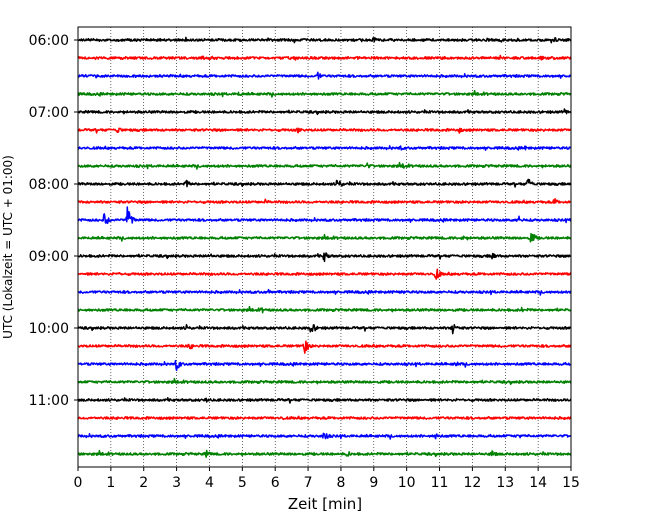 The height and width of the screenshot is (520, 650). I want to click on x-tick-label: 2, so click(143, 483).